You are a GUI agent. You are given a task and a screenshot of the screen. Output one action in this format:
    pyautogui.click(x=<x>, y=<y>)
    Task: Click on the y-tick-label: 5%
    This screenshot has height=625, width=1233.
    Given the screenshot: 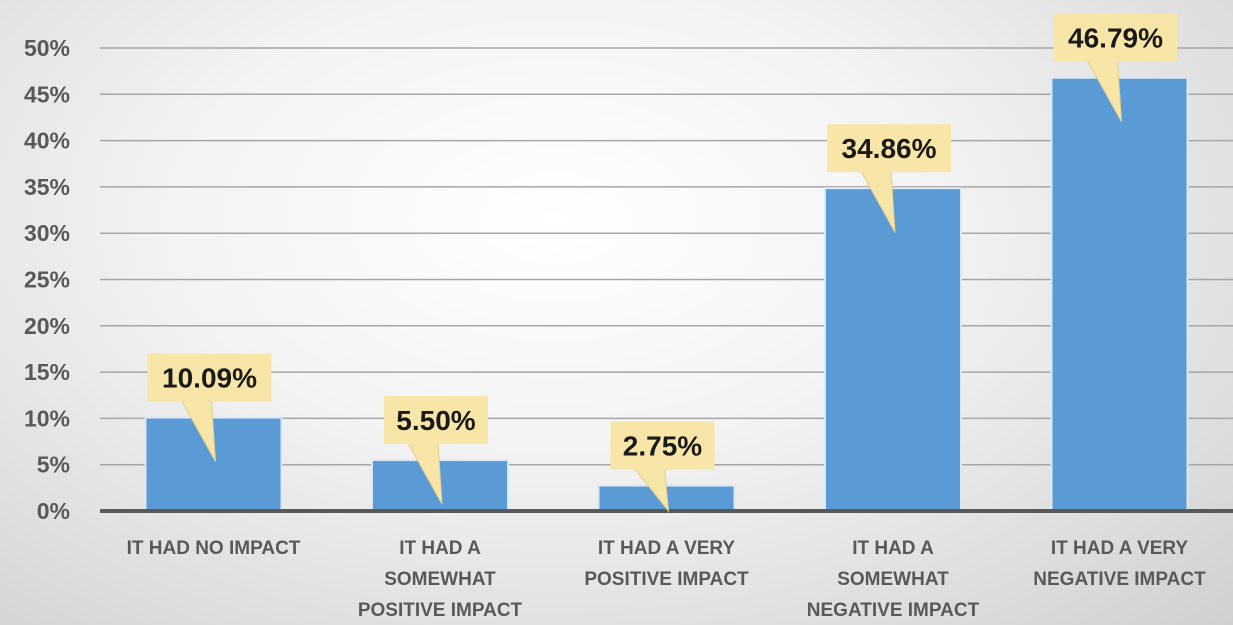 What is the action you would take?
    pyautogui.click(x=53, y=465)
    